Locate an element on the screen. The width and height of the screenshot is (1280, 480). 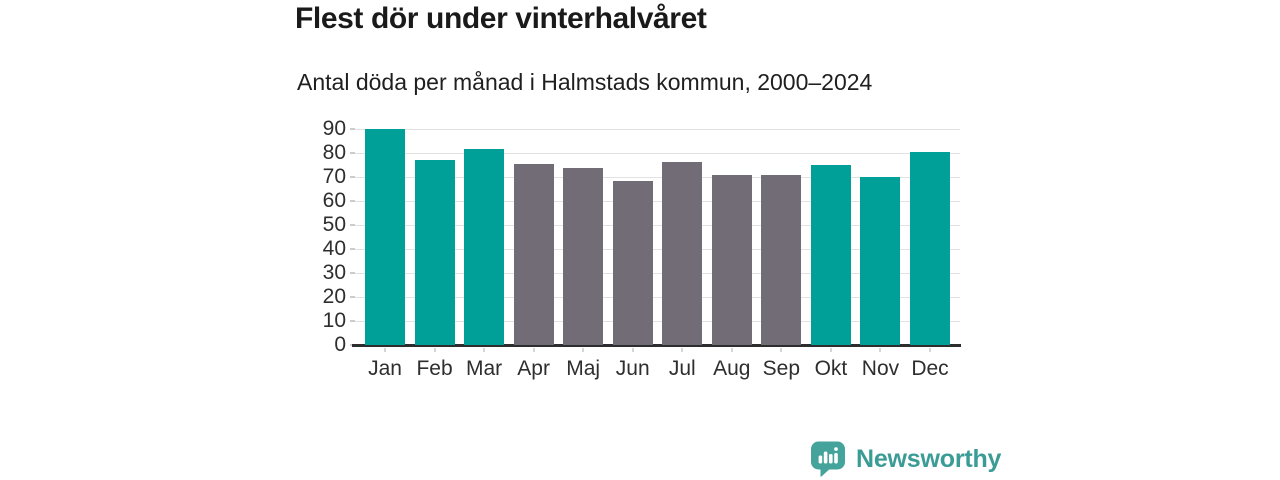
y-tick-label-70: 70 is located at coordinates (334, 176).